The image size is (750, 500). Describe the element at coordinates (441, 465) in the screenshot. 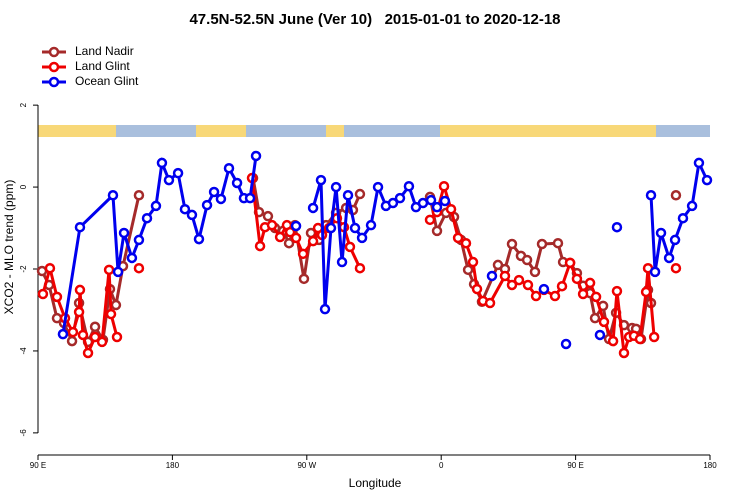

I see `x-tick-label: 0` at that location.